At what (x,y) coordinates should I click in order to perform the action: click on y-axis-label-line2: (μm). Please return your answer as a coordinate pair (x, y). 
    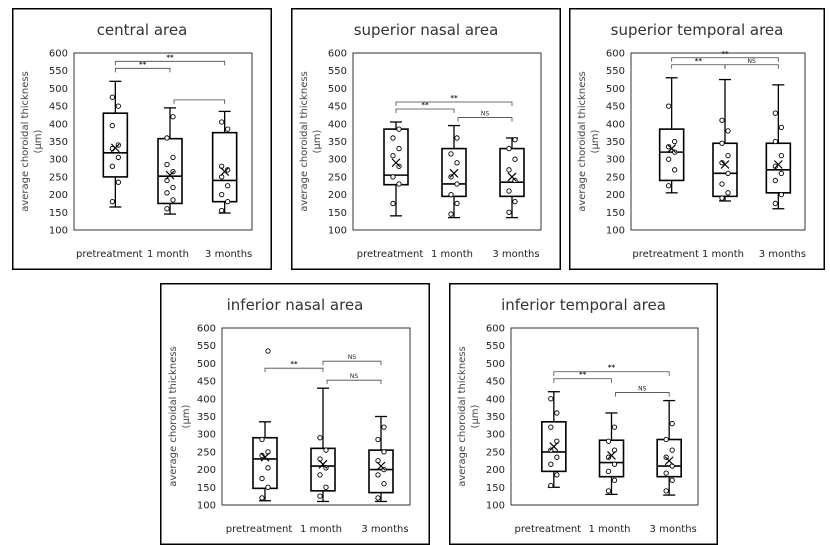
    Looking at the image, I should click on (317, 141).